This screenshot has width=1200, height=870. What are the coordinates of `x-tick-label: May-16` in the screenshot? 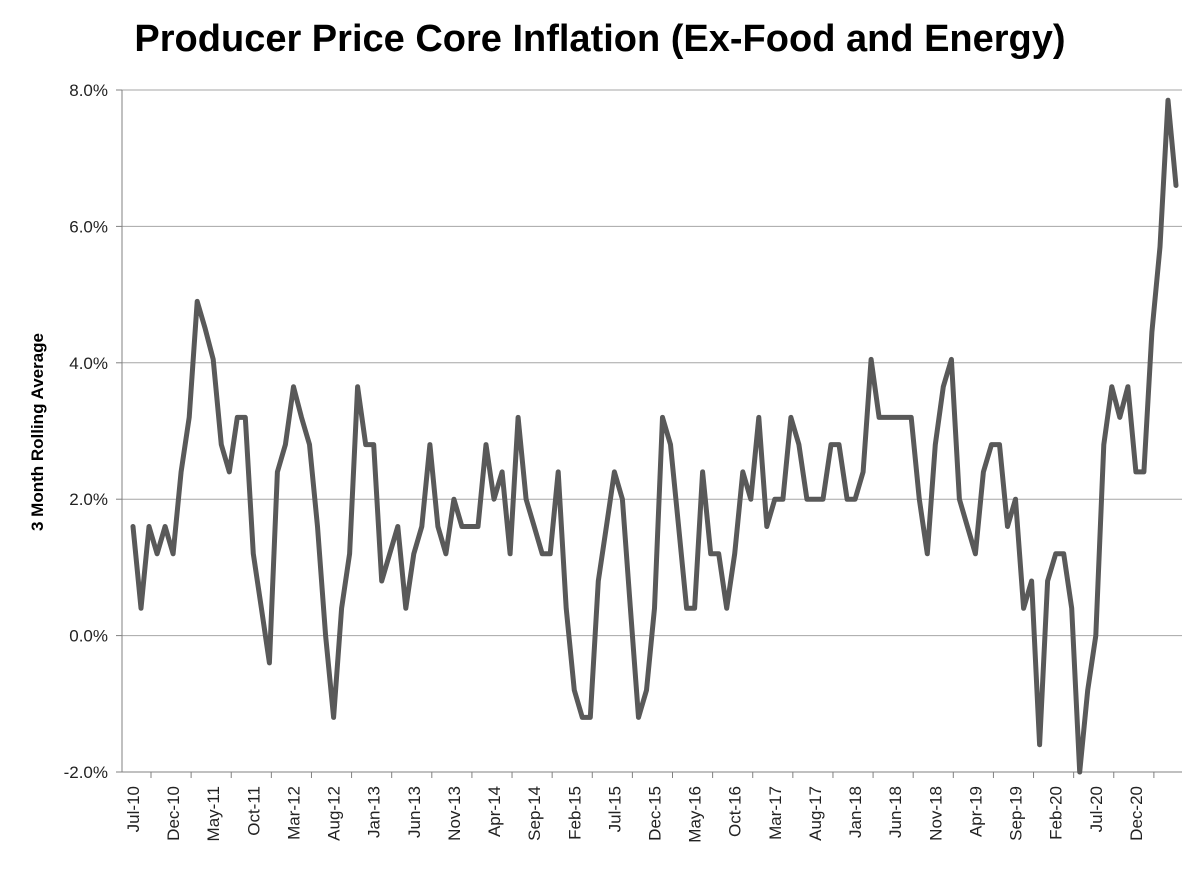 It's located at (695, 814).